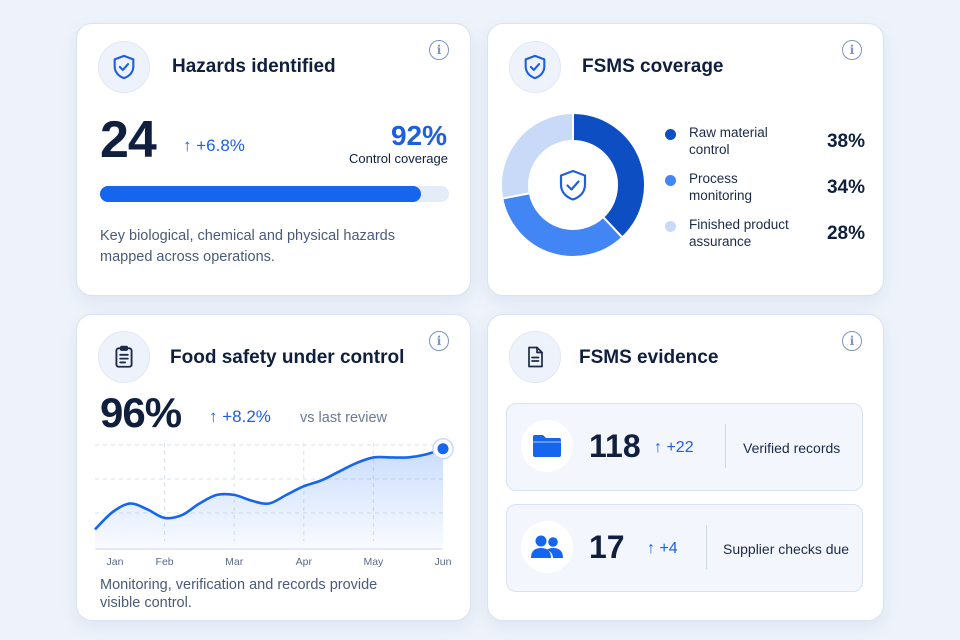 The image size is (960, 640). I want to click on trend-line, so click(269, 489).